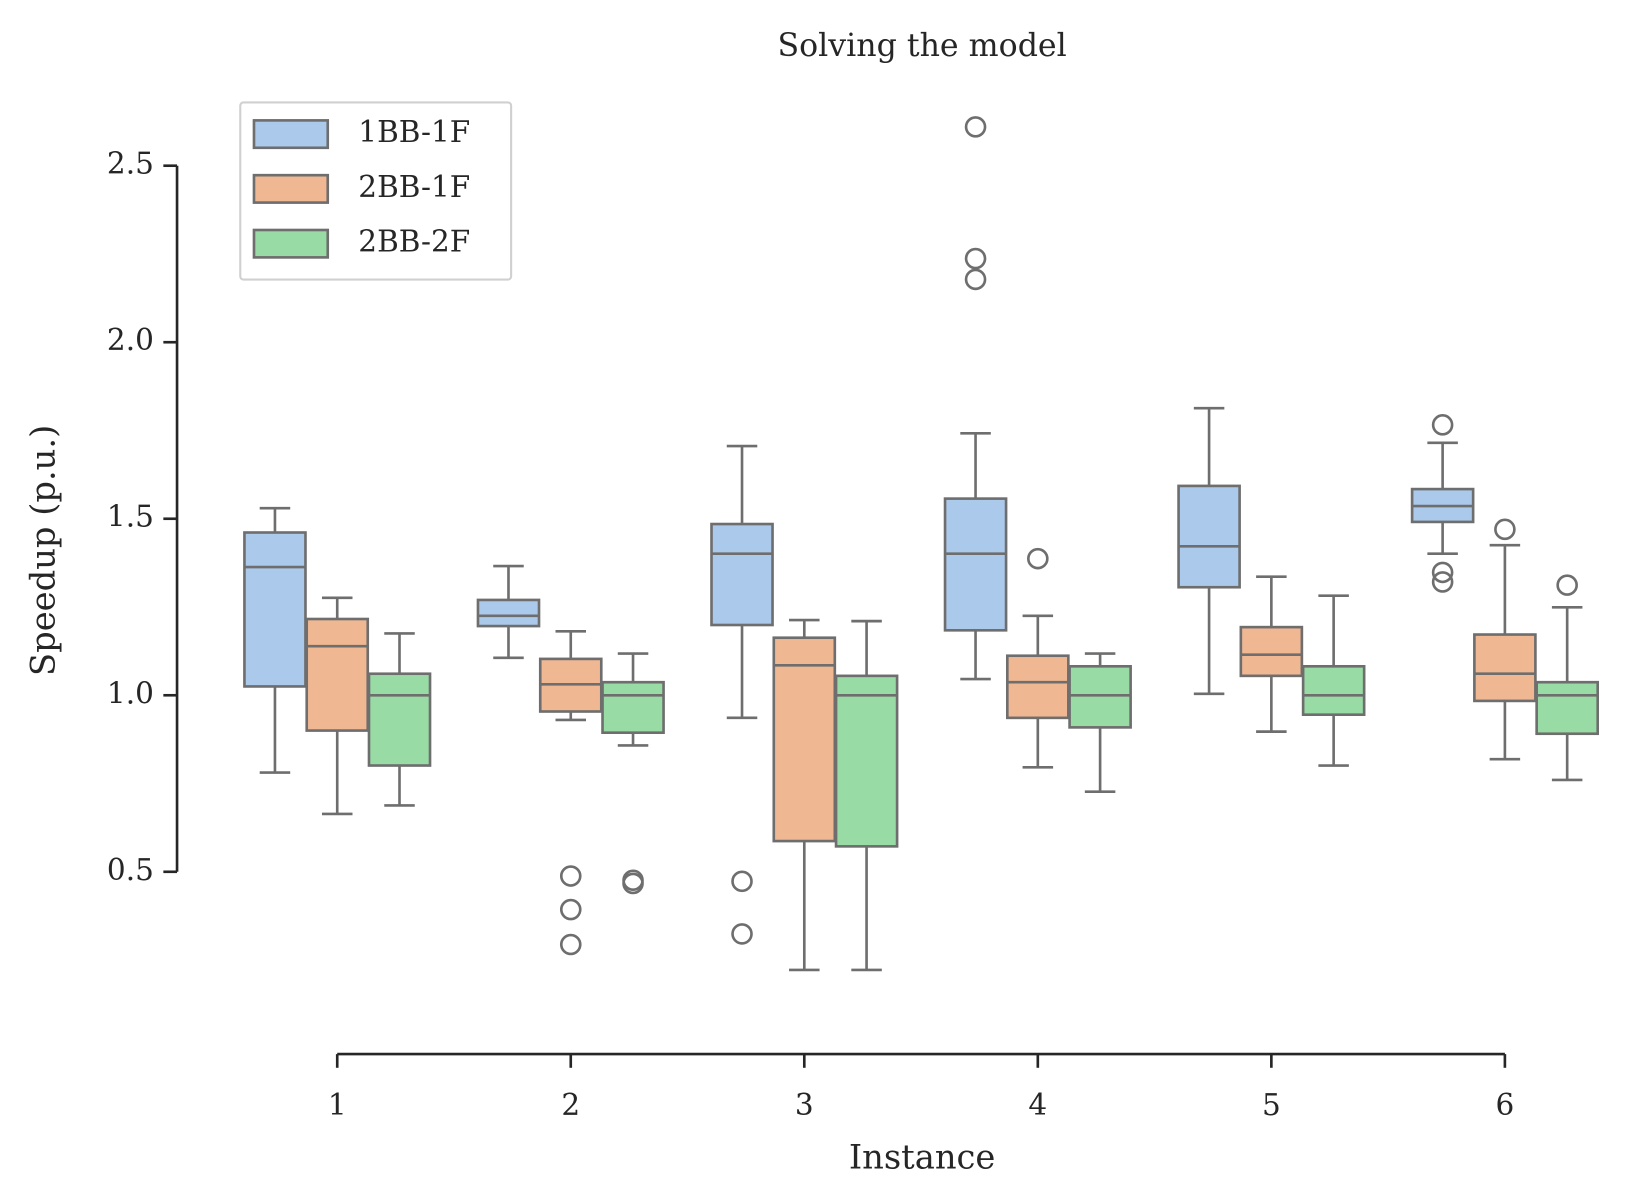 The height and width of the screenshot is (1204, 1644). Describe the element at coordinates (414, 132) in the screenshot. I see `legend-label: 1BB-1F` at that location.